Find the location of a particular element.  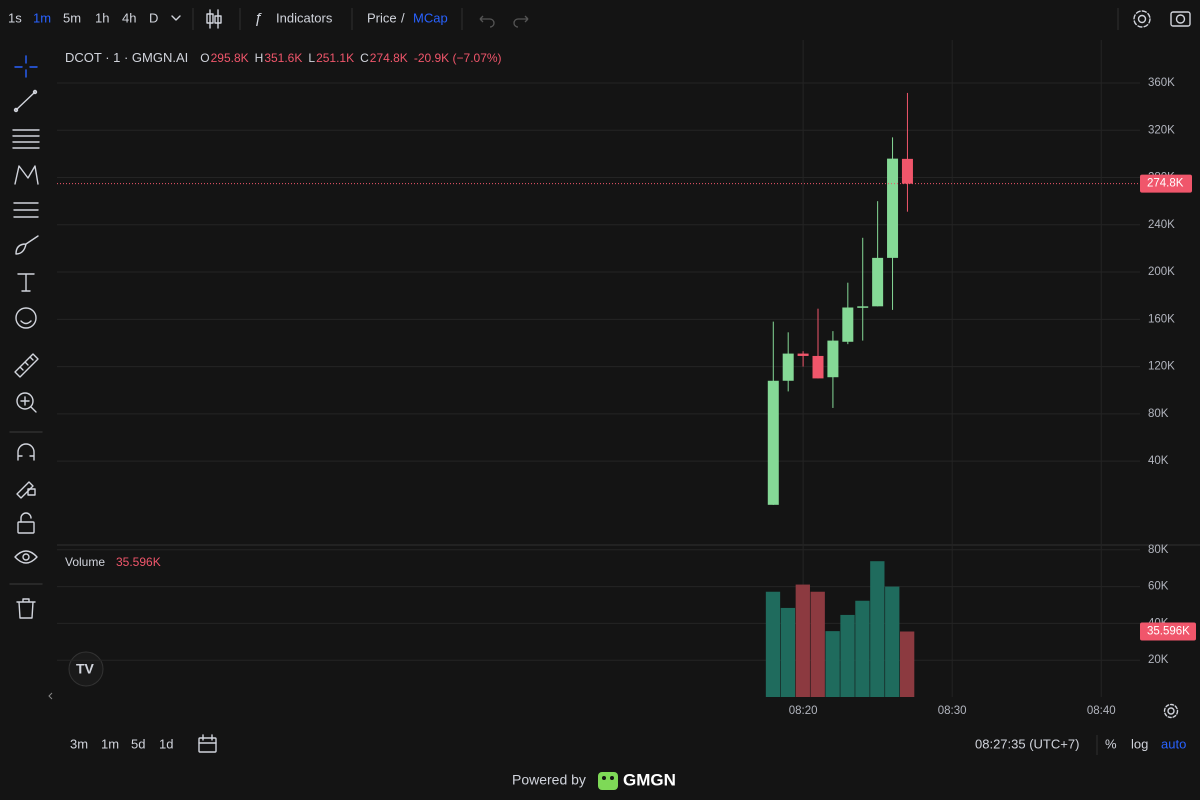

last-price-label: 274.8K is located at coordinates (1165, 184).